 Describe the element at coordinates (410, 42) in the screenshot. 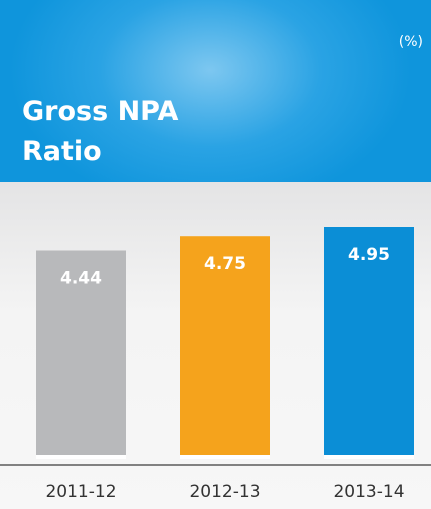

I see `unit-label: (%)` at that location.